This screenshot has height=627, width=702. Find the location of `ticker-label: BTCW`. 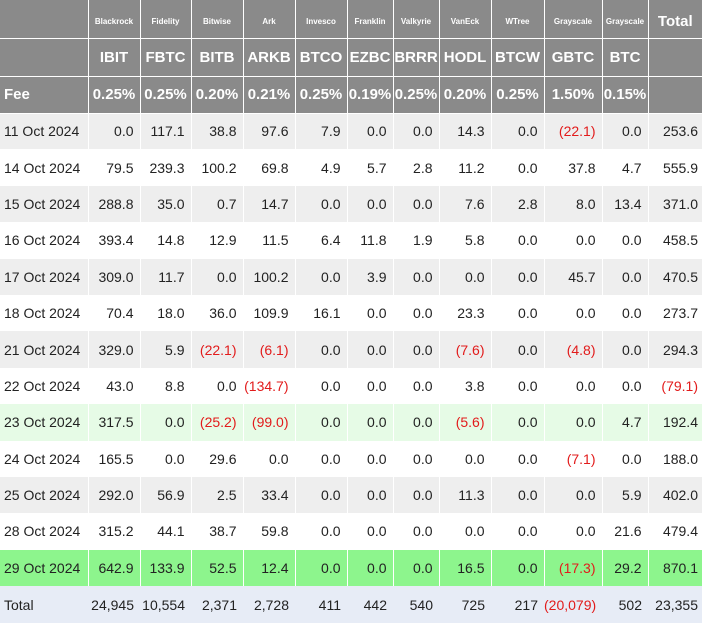

ticker-label: BTCW is located at coordinates (518, 57).